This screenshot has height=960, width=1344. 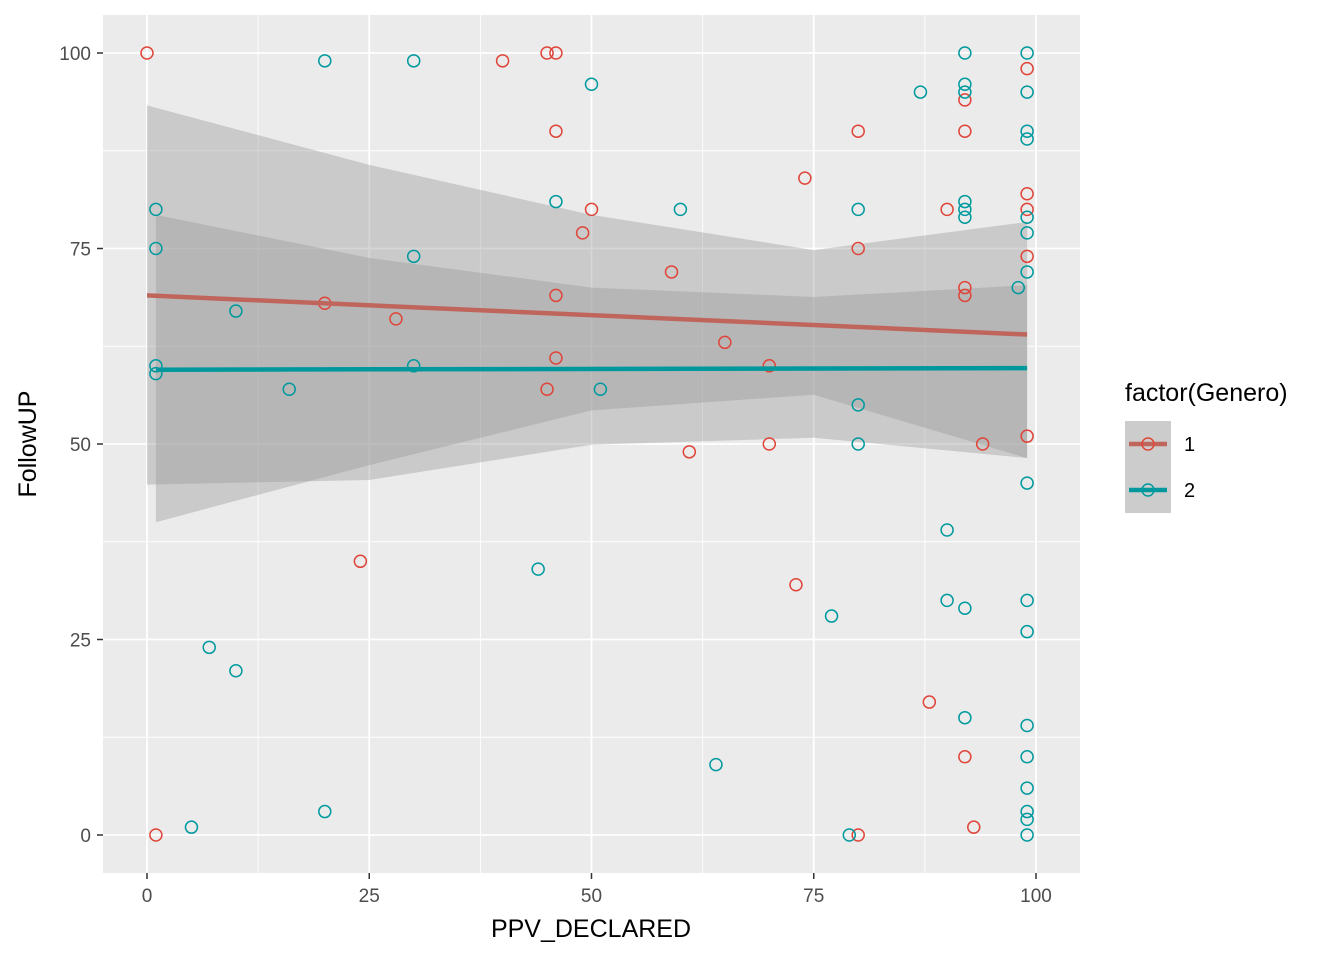 I want to click on x-tick-label: 0, so click(x=147, y=896).